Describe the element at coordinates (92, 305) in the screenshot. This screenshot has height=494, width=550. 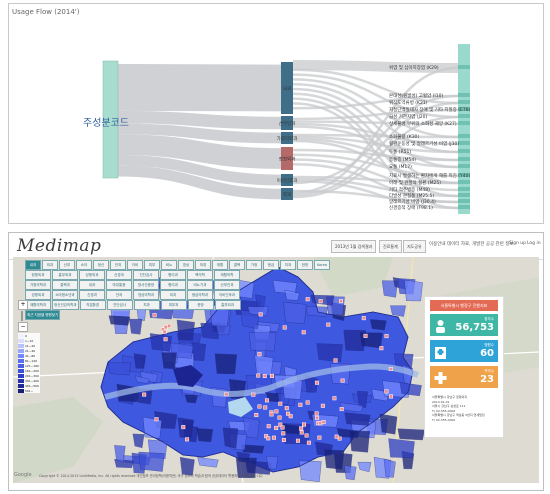
I see `category-tab: 직업환경` at that location.